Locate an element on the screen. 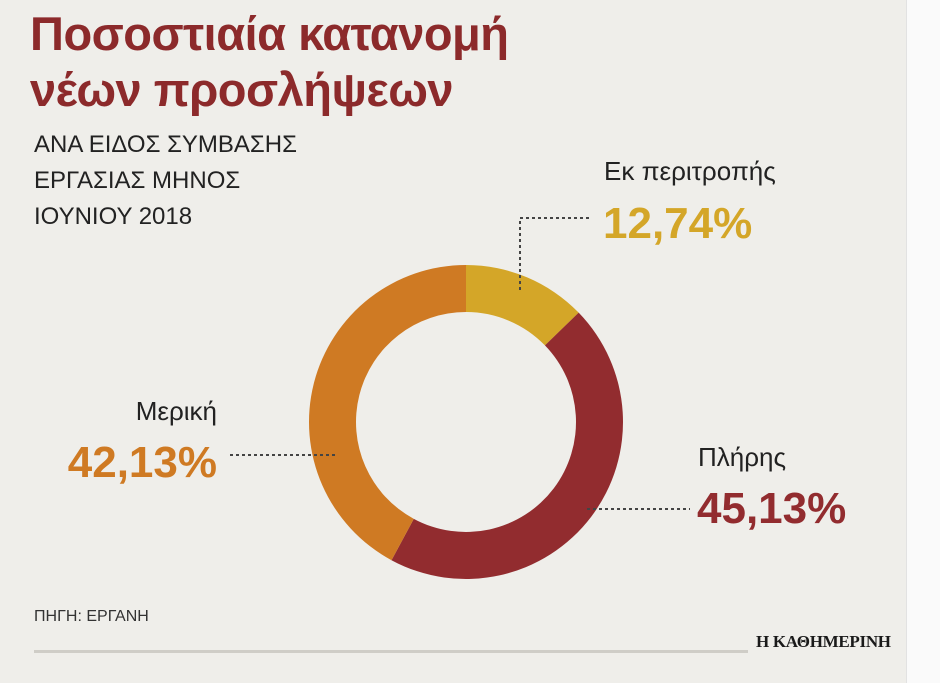  chart-subtitle-line-1: ΑΝΑ ΕΙΔΟΣ ΣΥΜΒΑΣΗΣ is located at coordinates (165, 144).